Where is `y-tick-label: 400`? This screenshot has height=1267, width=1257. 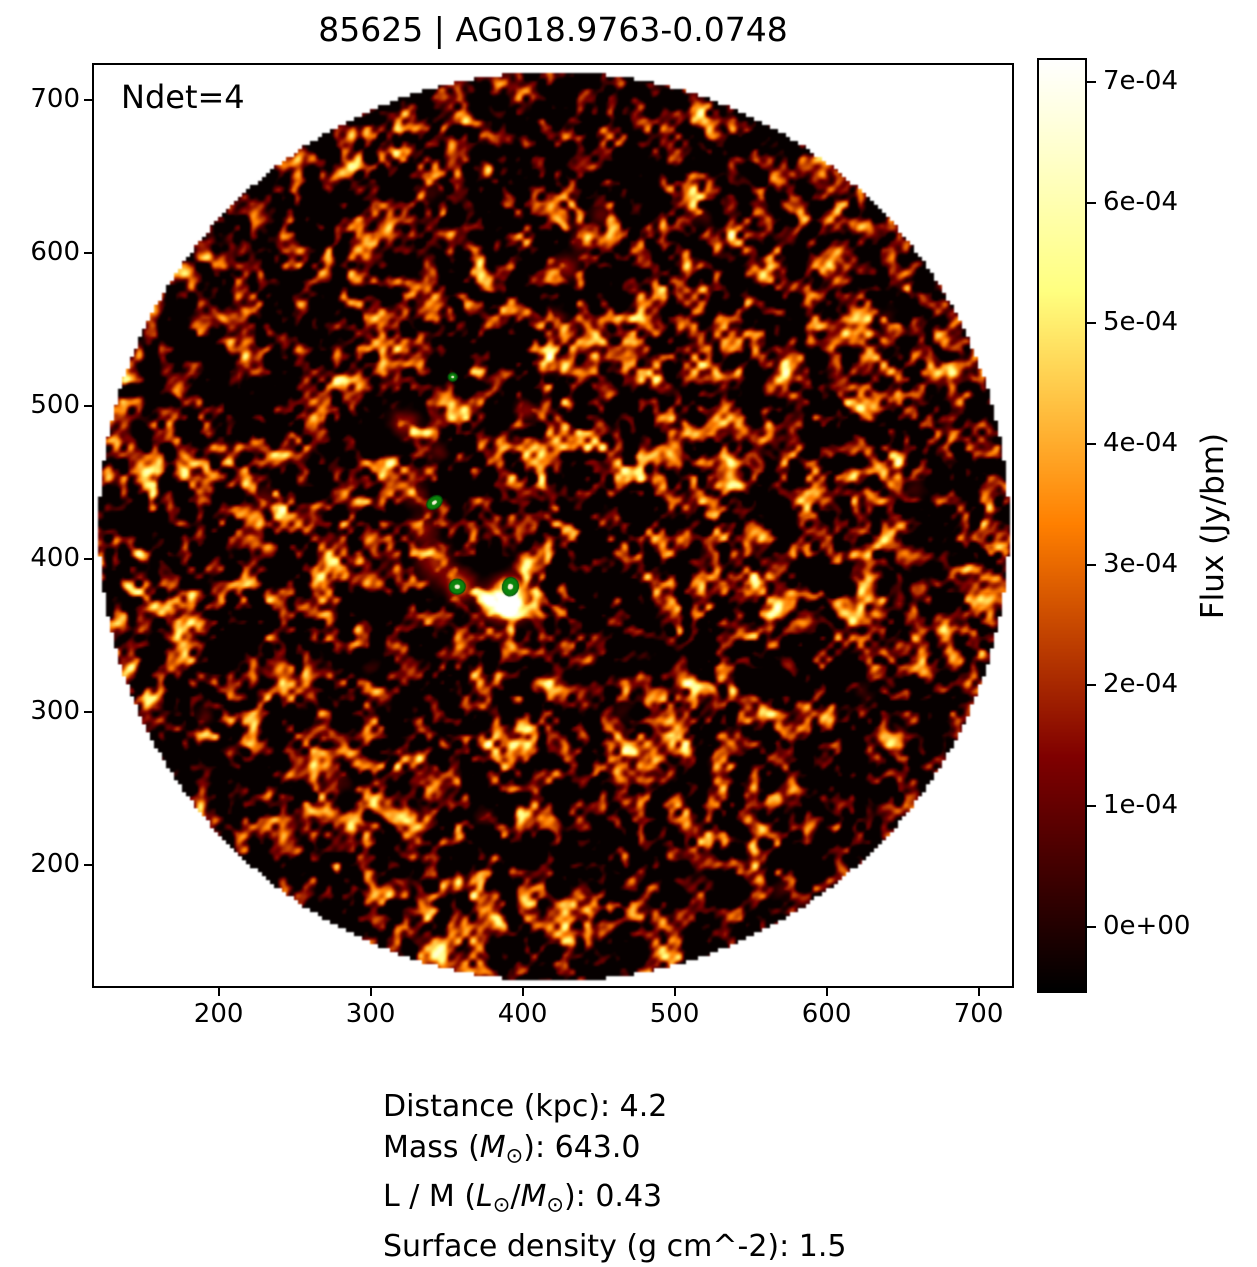
y-tick-label: 400 is located at coordinates (55, 558).